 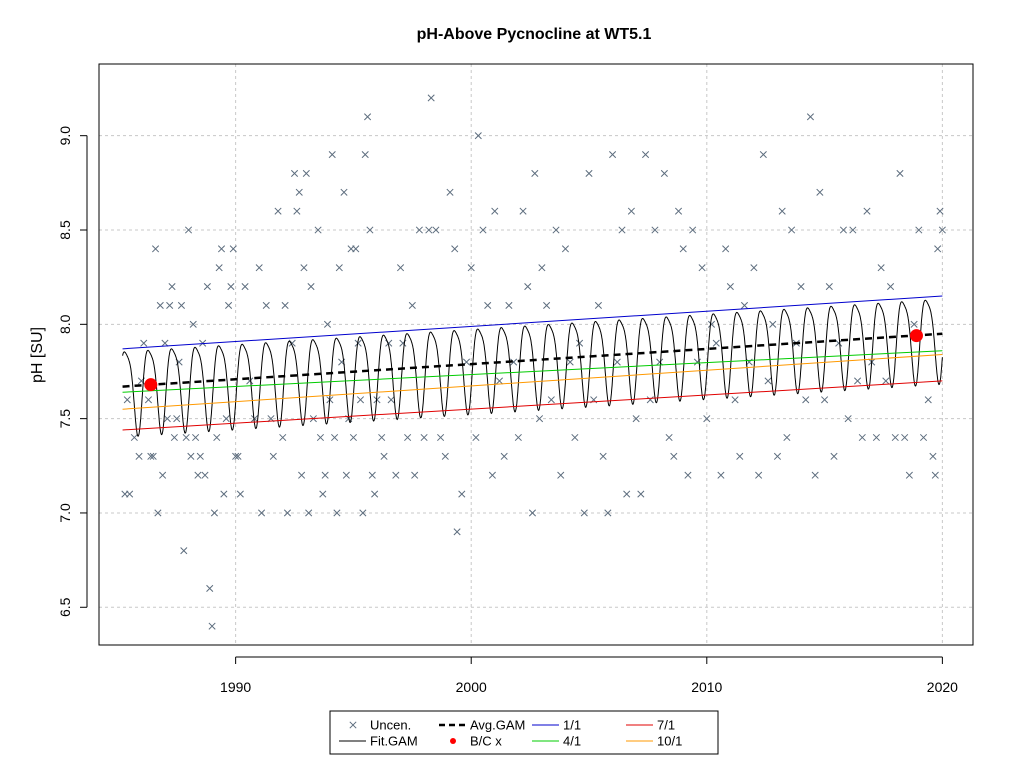 What do you see at coordinates (72, 371) in the screenshot?
I see `y-axis: 6.5 7.0 7.5 8.0 8.5 9.0` at bounding box center [72, 371].